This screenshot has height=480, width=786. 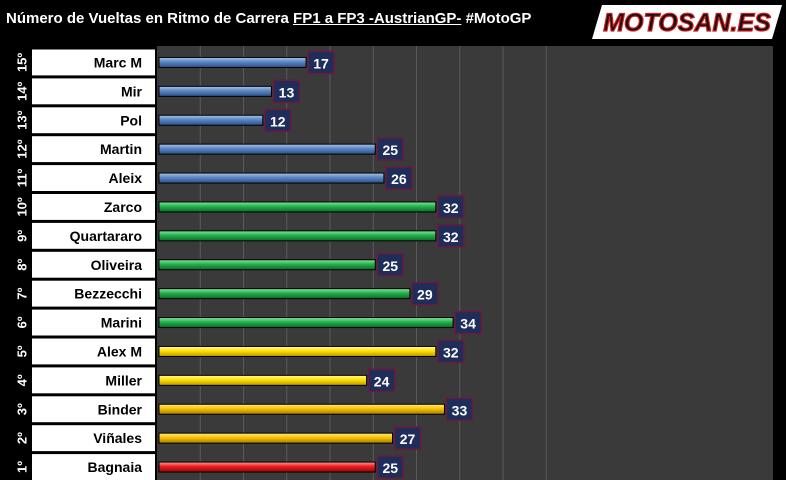 I want to click on value-label: 27, so click(x=408, y=439).